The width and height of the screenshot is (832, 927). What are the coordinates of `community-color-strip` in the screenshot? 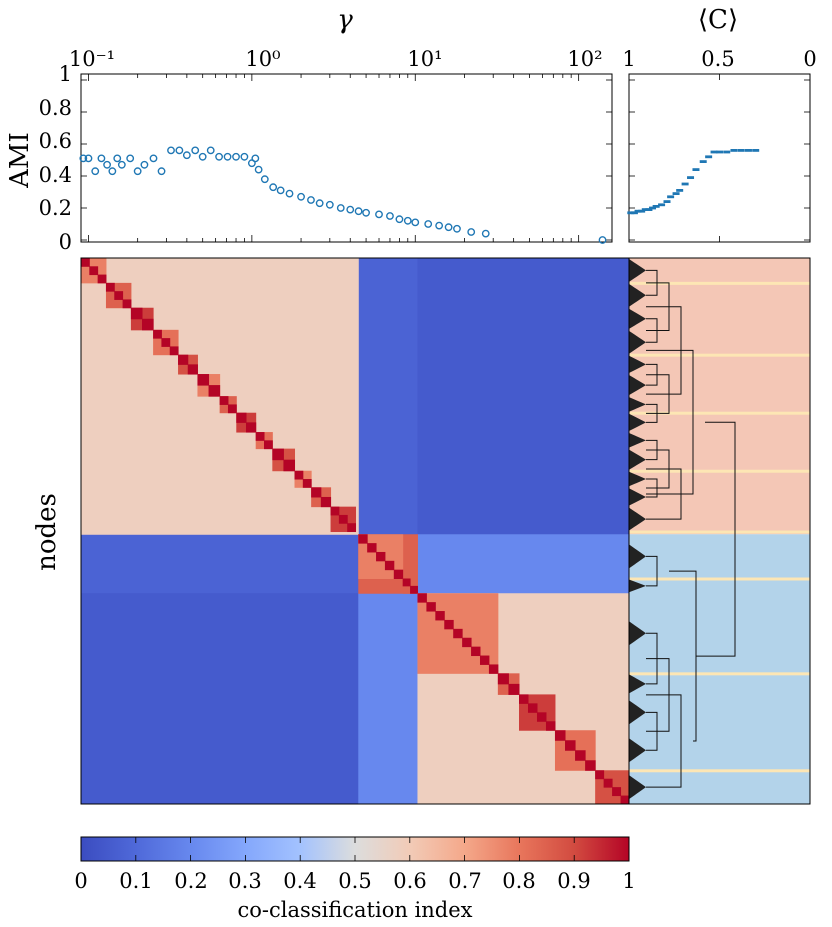 It's located at (719, 531).